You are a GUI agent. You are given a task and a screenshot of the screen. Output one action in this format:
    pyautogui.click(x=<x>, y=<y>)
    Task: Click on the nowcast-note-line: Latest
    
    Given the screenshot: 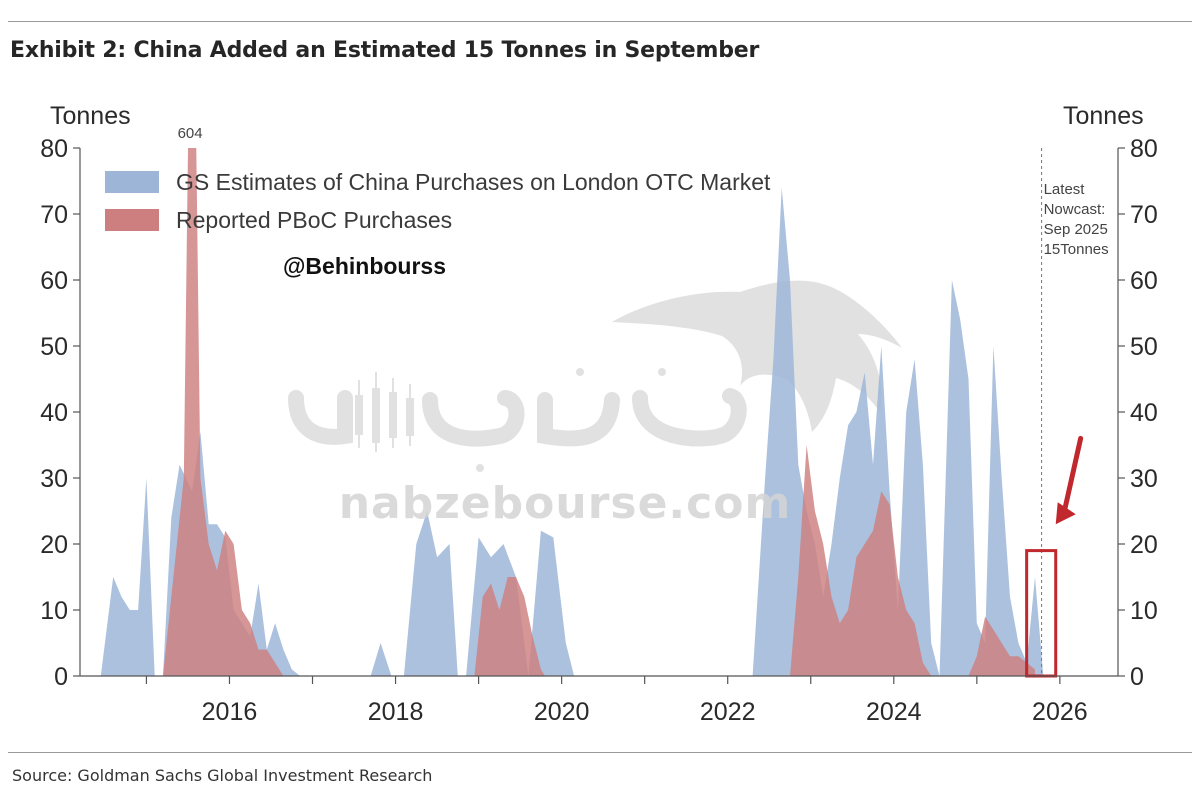 What is the action you would take?
    pyautogui.click(x=1065, y=189)
    